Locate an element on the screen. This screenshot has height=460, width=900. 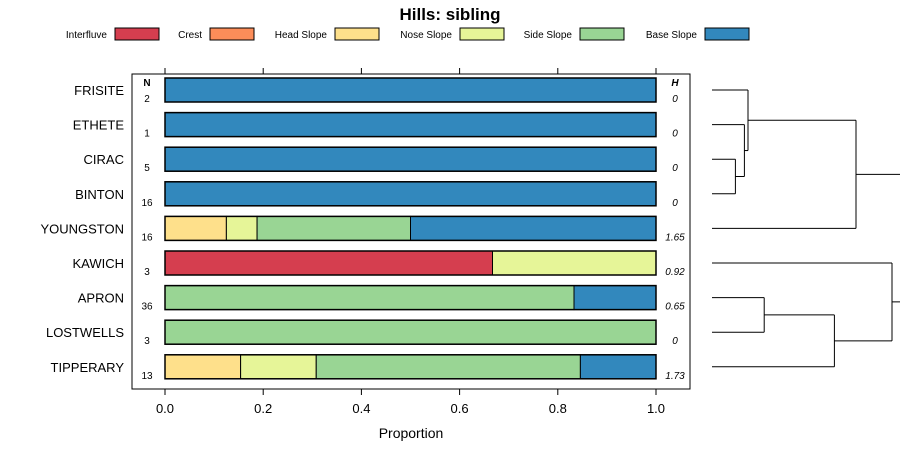
legend-swatch-interfluve is located at coordinates (137, 34).